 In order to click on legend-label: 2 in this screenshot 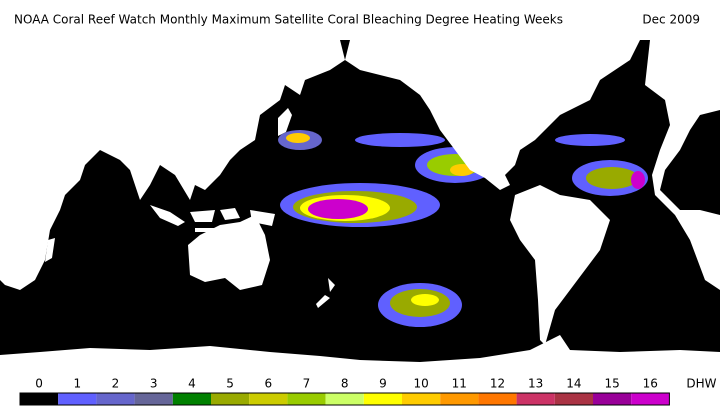, I will do `click(116, 384)`.